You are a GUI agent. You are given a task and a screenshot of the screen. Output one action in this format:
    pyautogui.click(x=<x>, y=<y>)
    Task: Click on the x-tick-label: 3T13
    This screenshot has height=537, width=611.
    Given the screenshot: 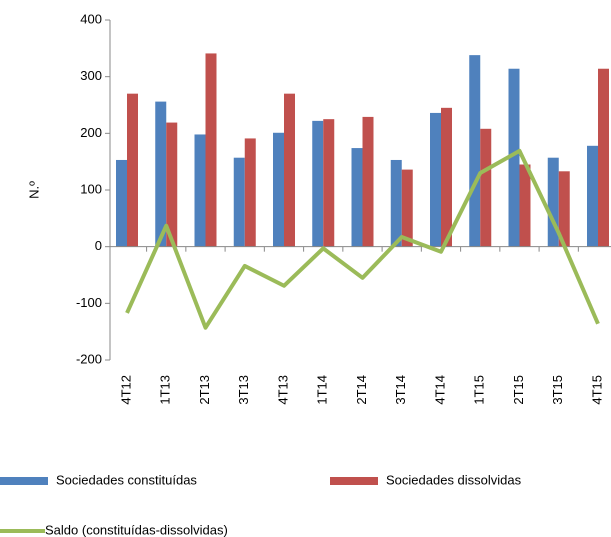 What is the action you would take?
    pyautogui.click(x=243, y=390)
    